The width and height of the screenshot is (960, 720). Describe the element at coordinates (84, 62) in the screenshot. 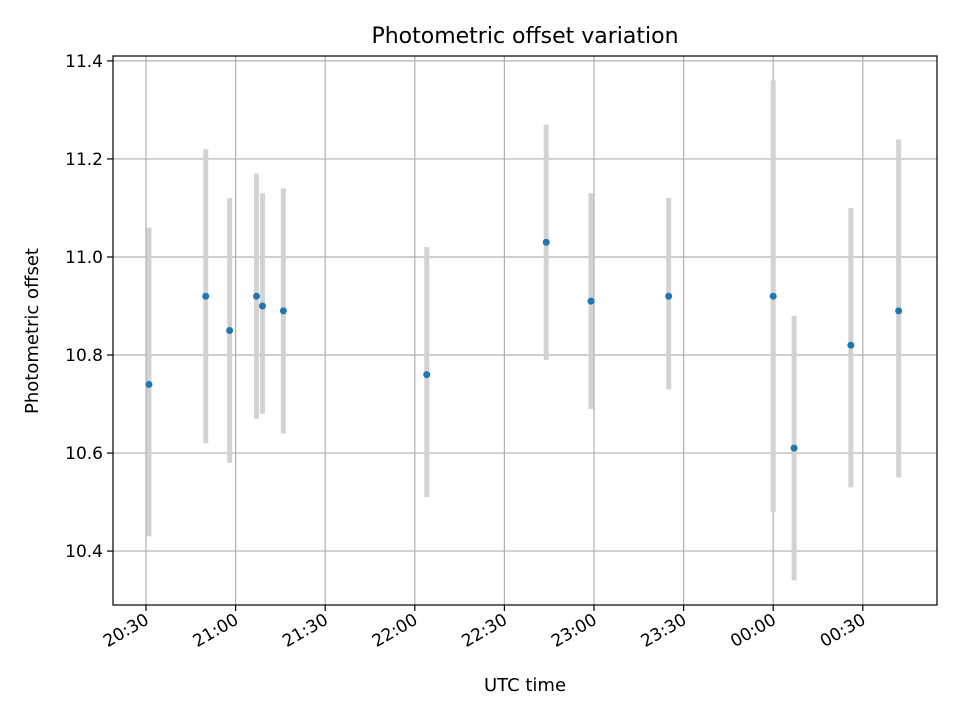

I see `y-tick-label: 11.4` at that location.